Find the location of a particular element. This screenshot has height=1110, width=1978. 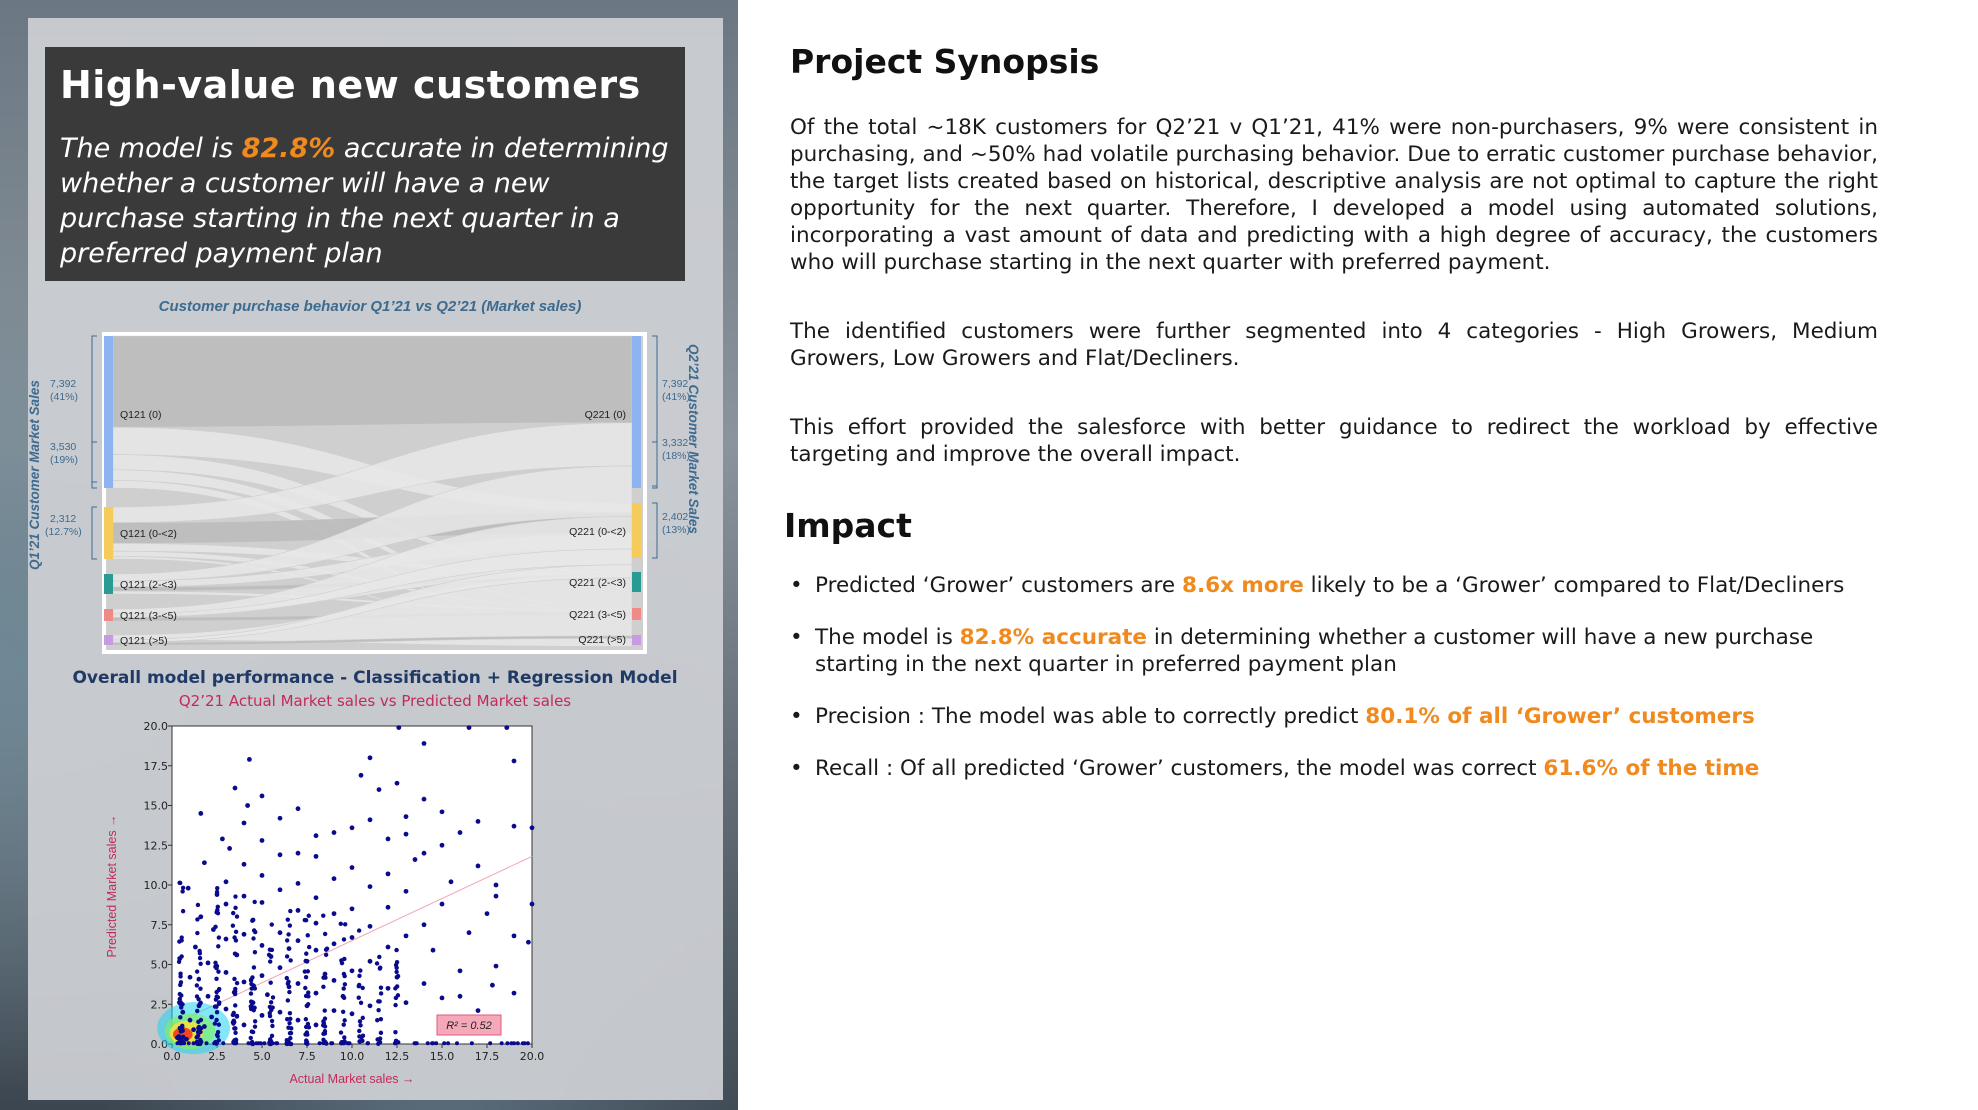

left-annotation-pct: (12.7%) is located at coordinates (63, 532).